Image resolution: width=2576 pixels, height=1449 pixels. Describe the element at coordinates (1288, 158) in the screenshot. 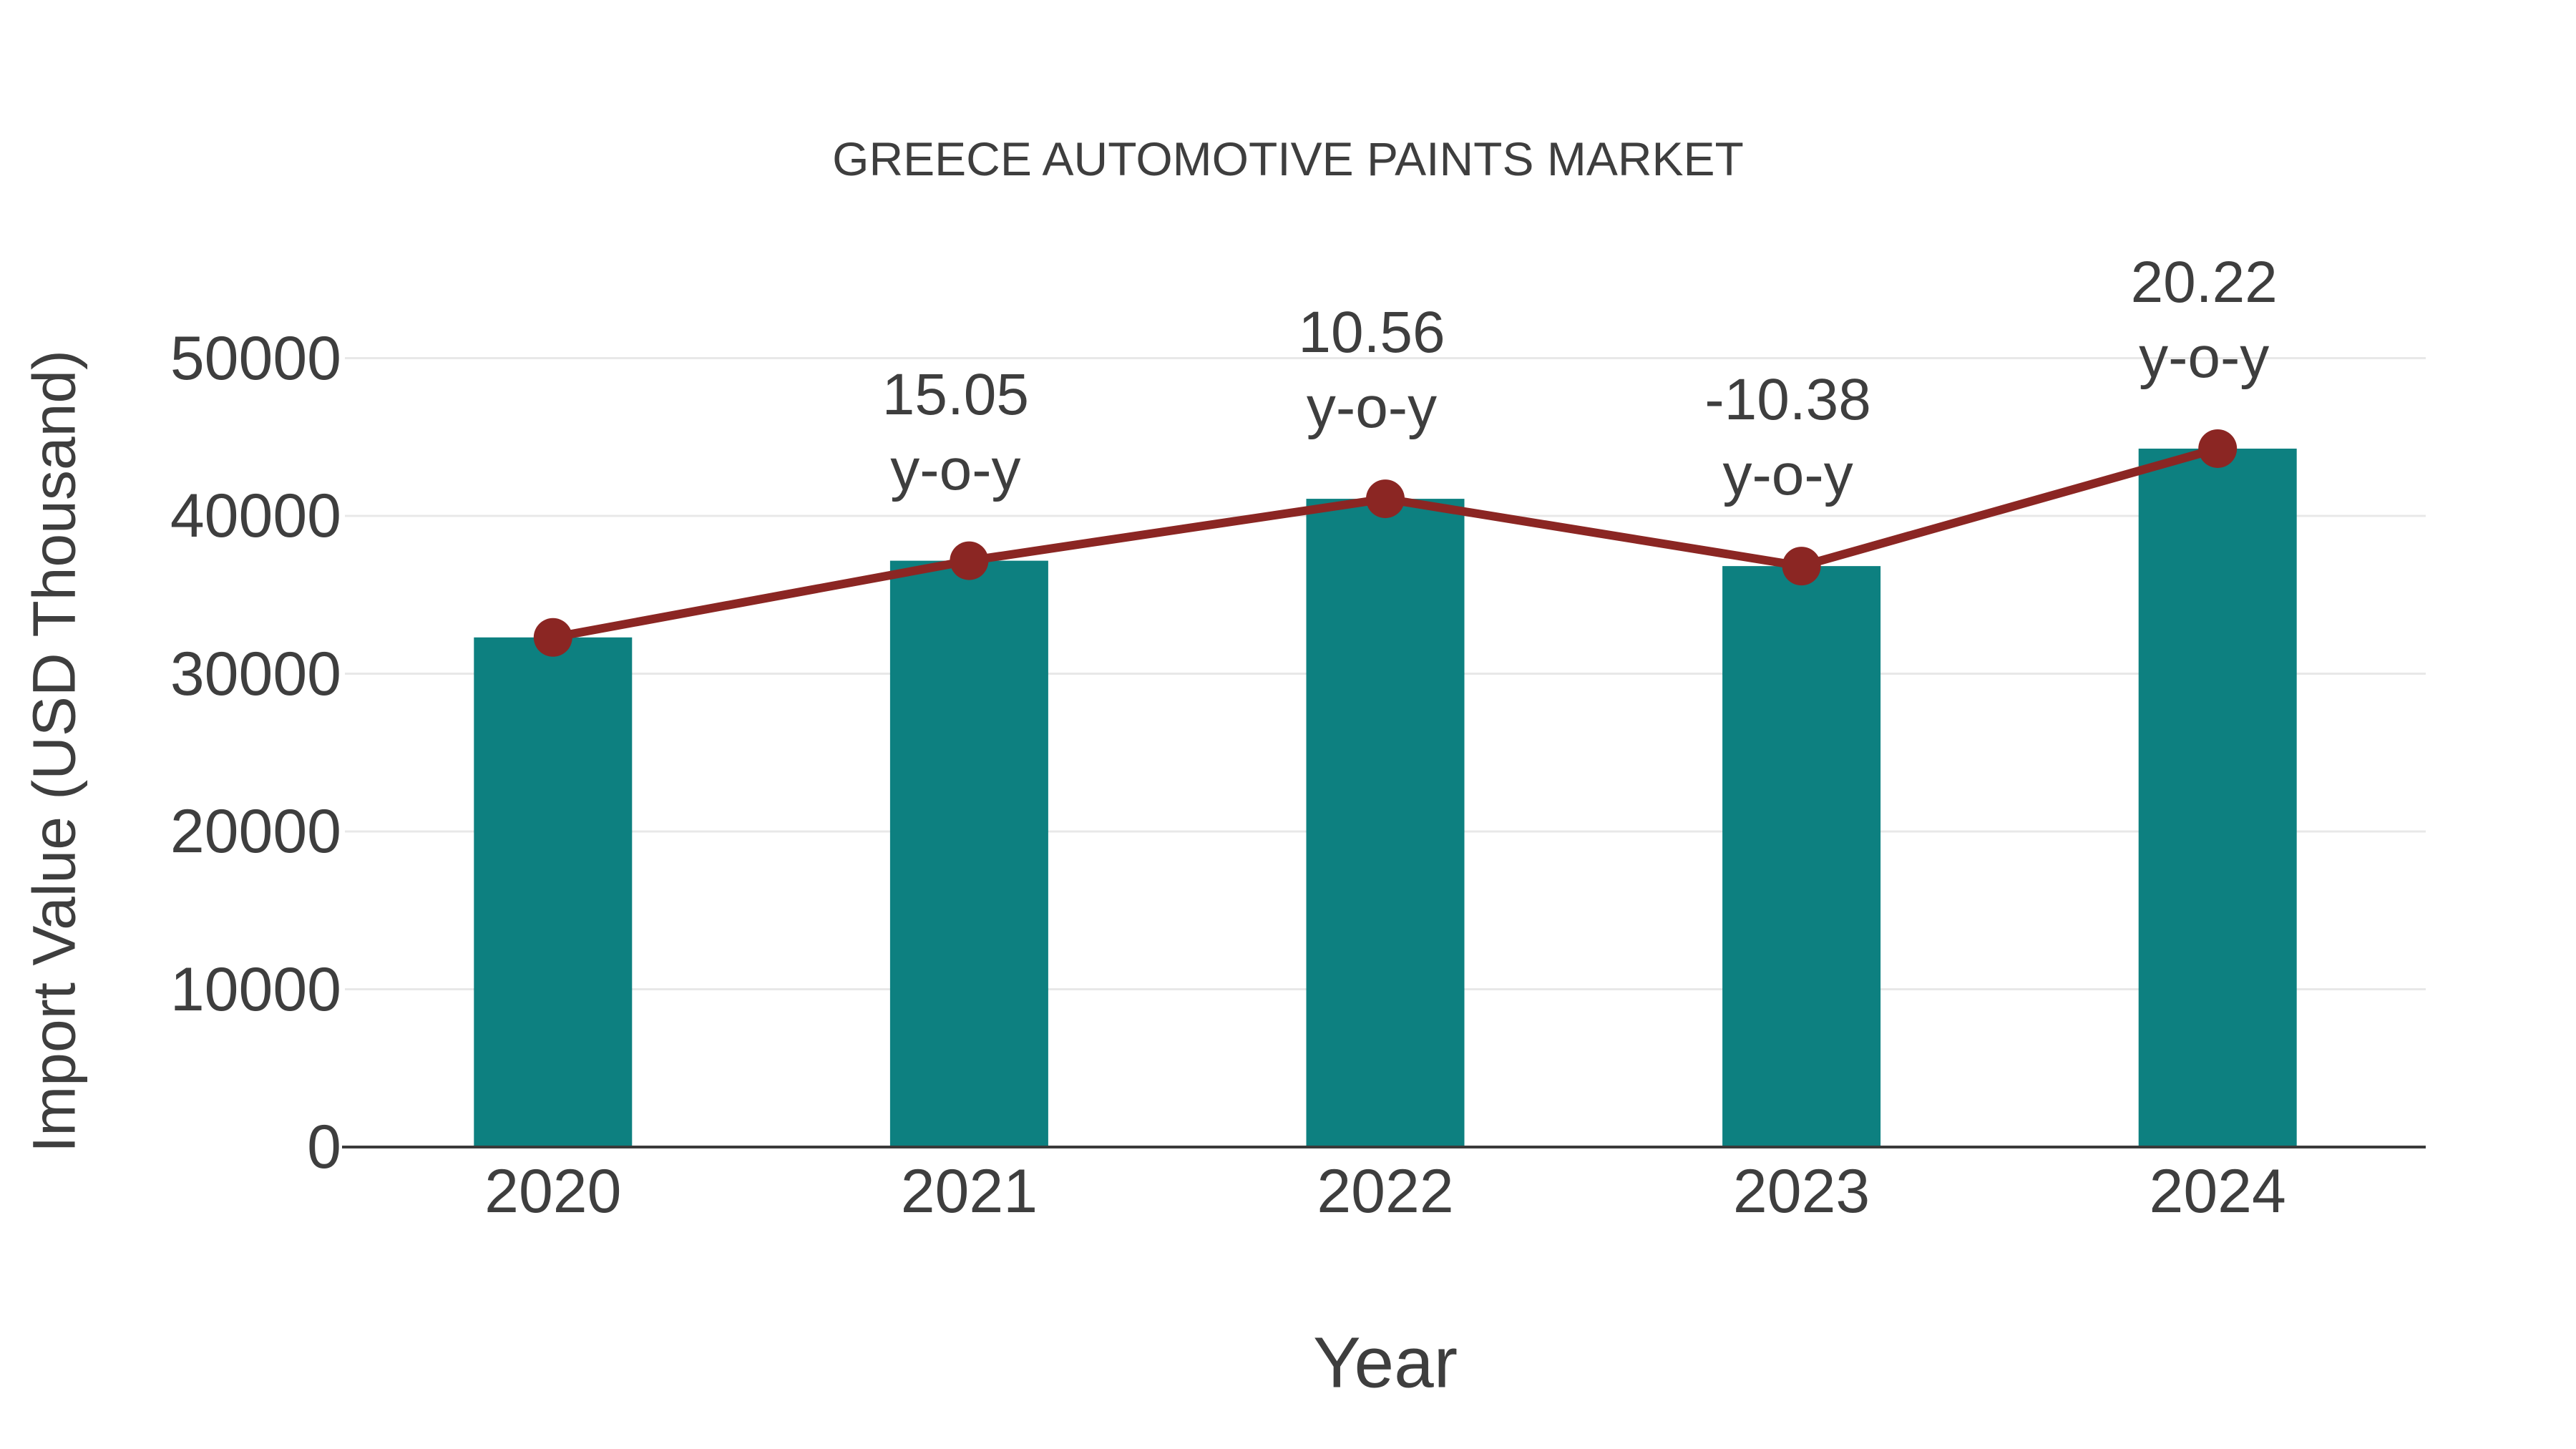

I see `chart-title: GREECE AUTOMOTIVE PAINTS MARKET` at that location.